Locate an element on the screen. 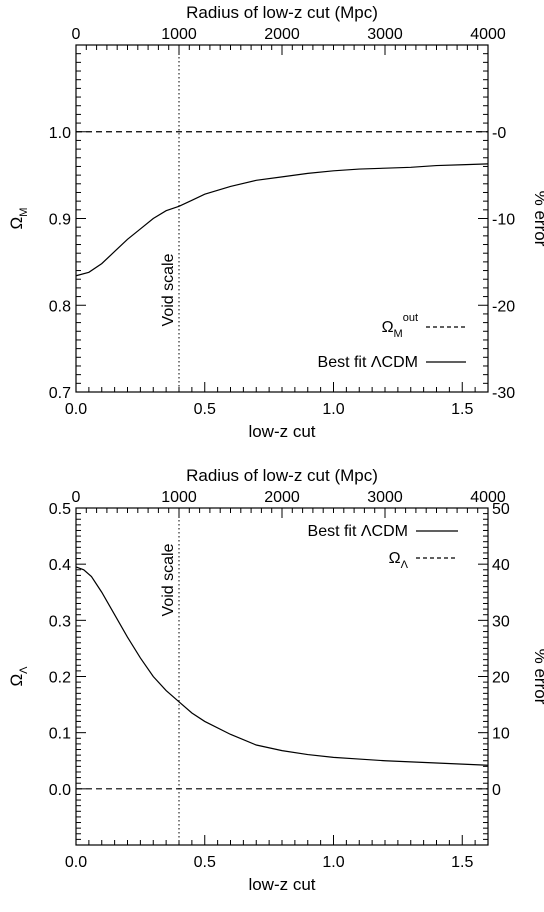 The width and height of the screenshot is (544, 912). y-tick-label: 0.3 is located at coordinates (60, 621).